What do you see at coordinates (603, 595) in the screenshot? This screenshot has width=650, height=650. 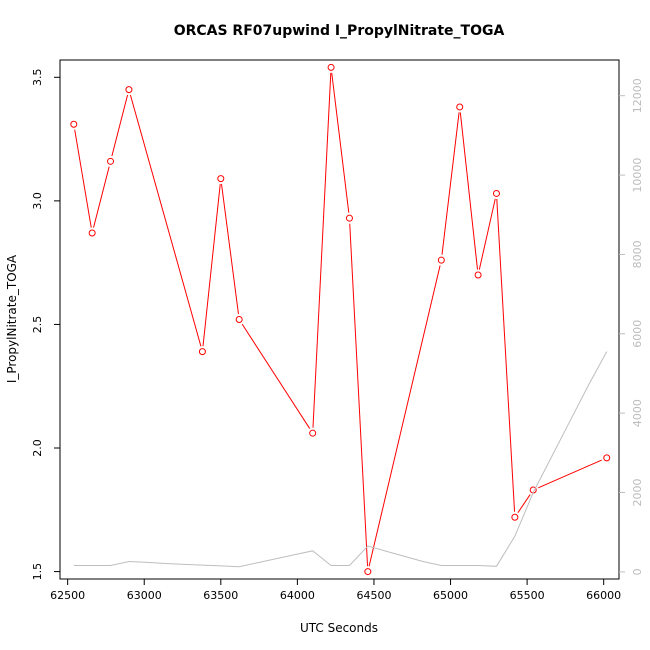 I see `x-tick-label: 66000` at bounding box center [603, 595].